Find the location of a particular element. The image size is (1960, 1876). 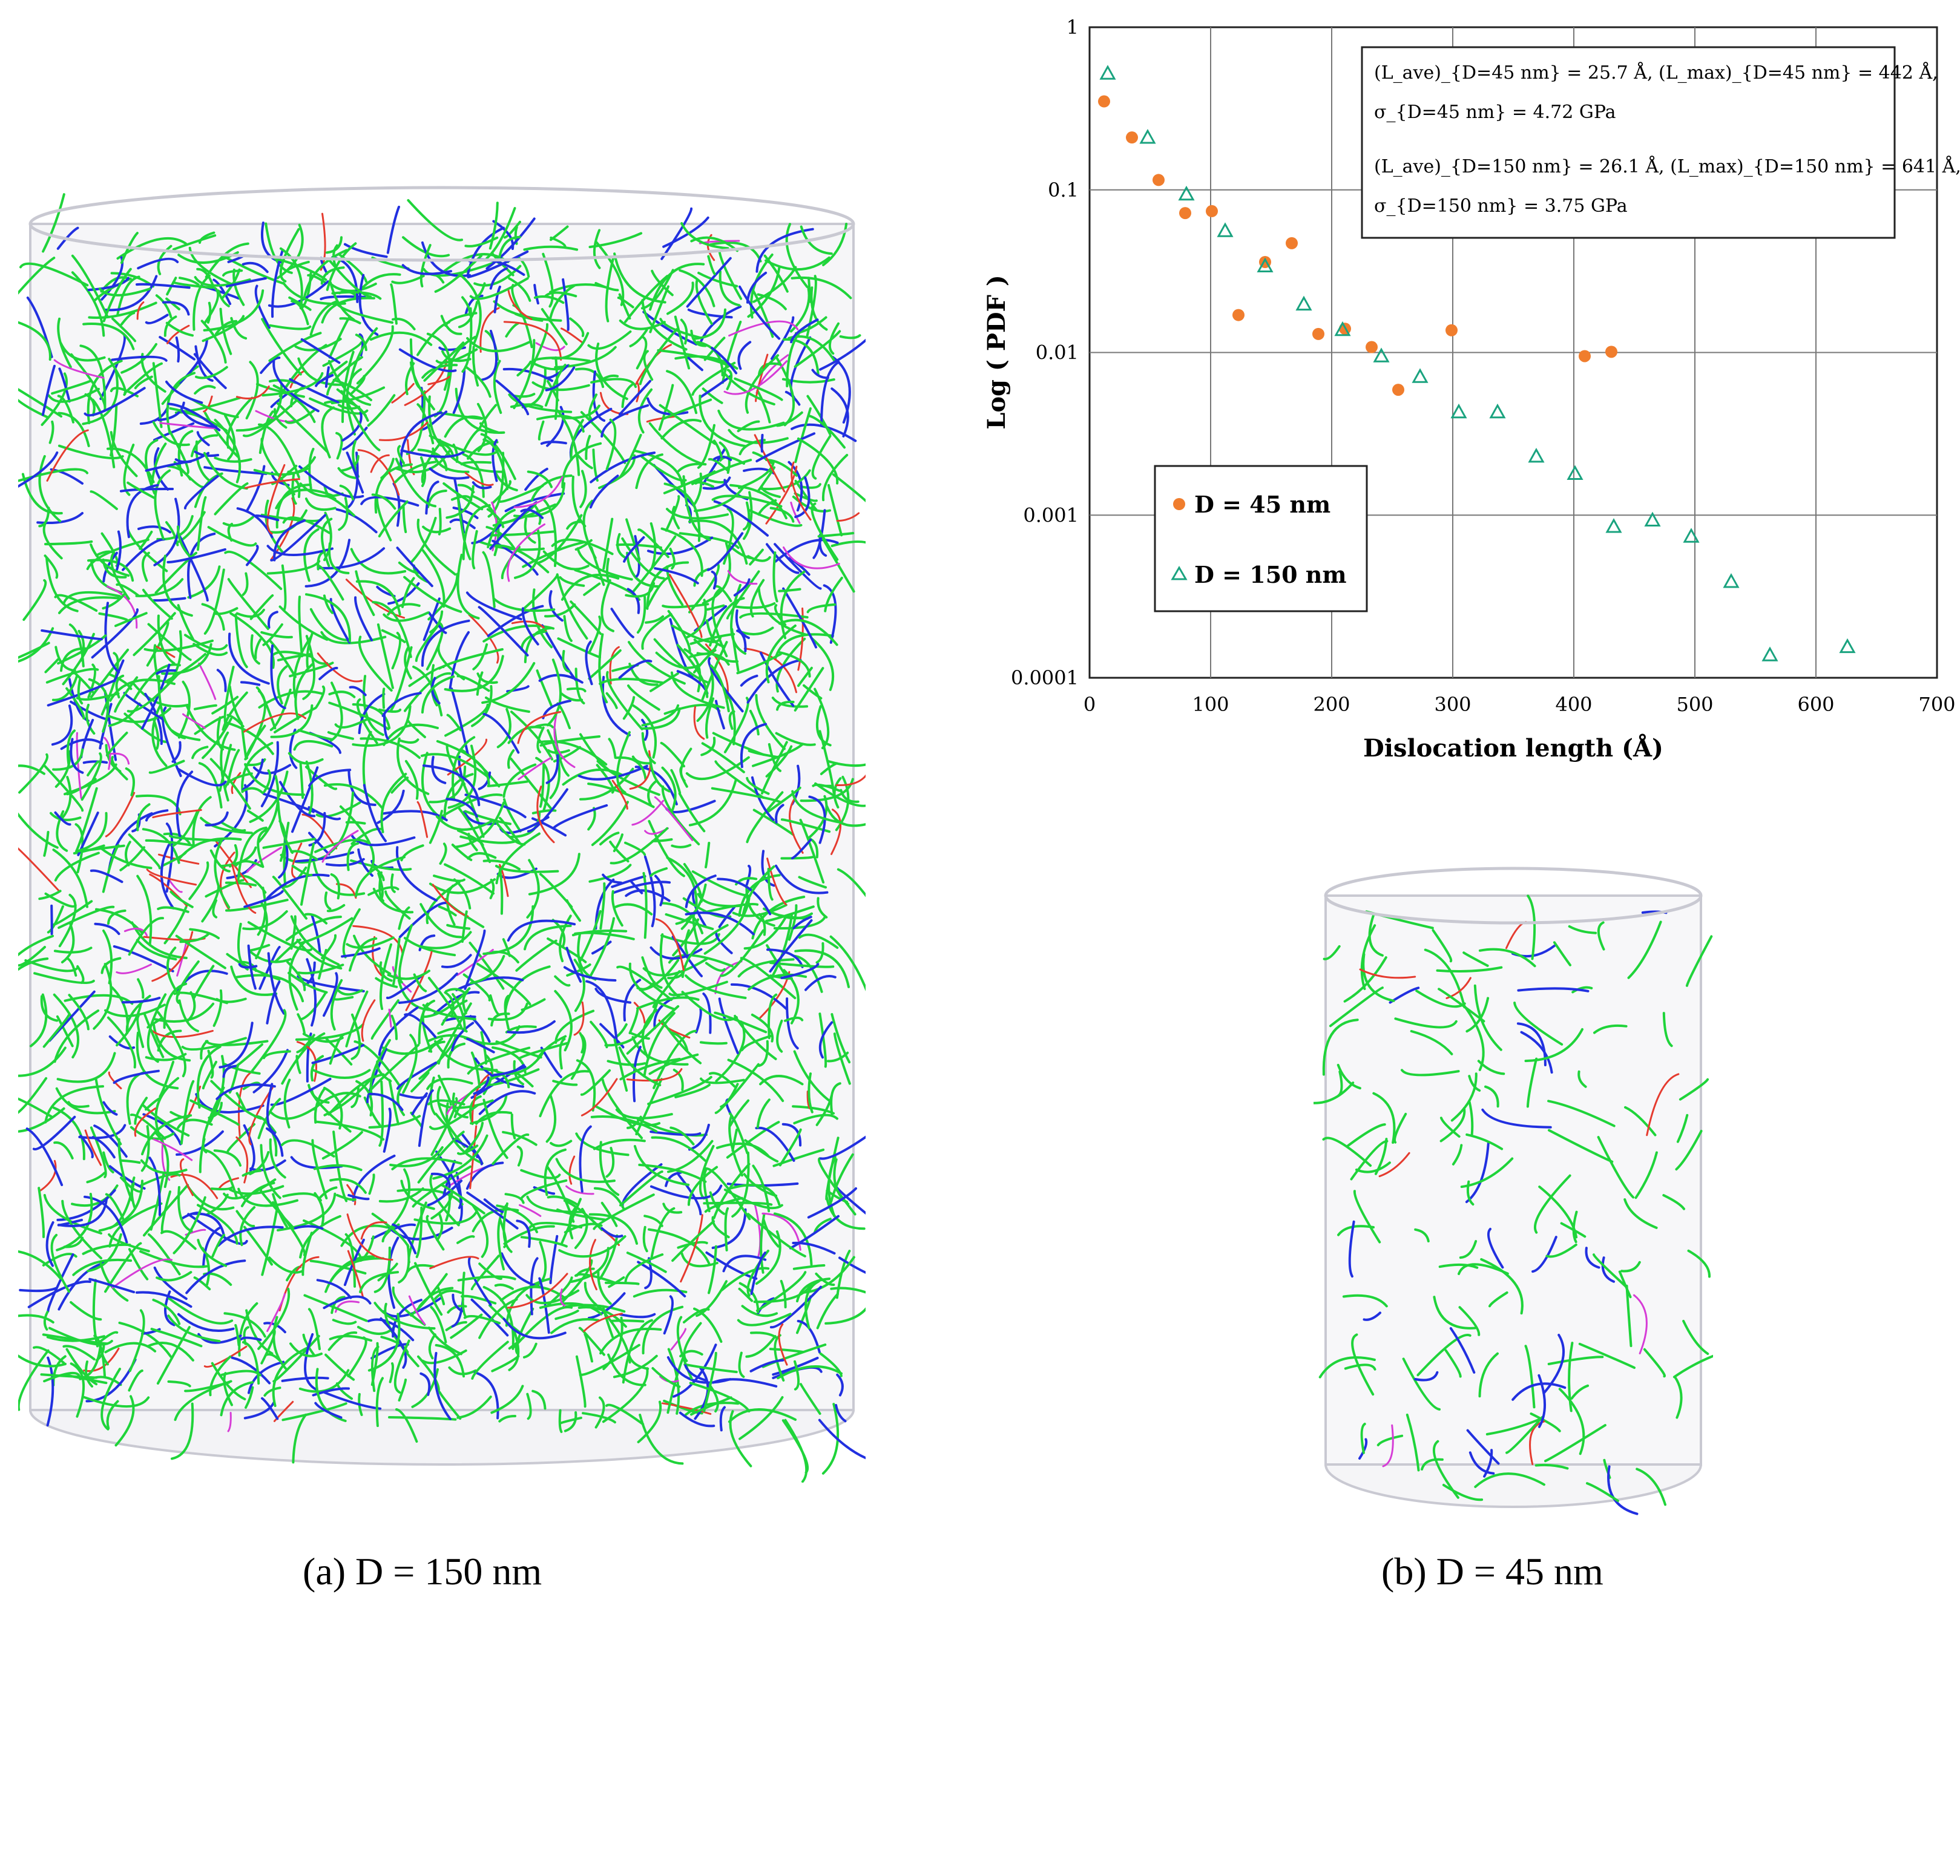

legend-label-d45: D = 45 nm is located at coordinates (1262, 504).